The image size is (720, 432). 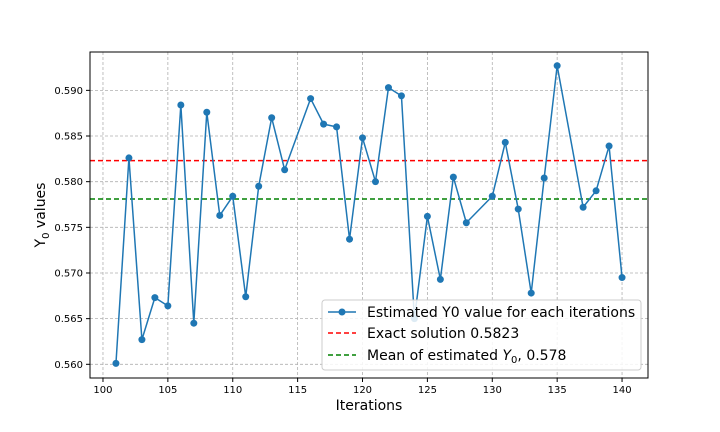 What do you see at coordinates (102, 390) in the screenshot?
I see `x-tick-label: 100` at bounding box center [102, 390].